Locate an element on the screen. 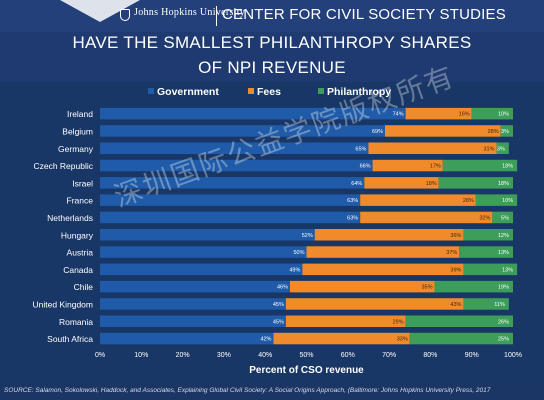 Image resolution: width=544 pixels, height=400 pixels. chart-subtitle: OF NPI REVENUE is located at coordinates (272, 67).